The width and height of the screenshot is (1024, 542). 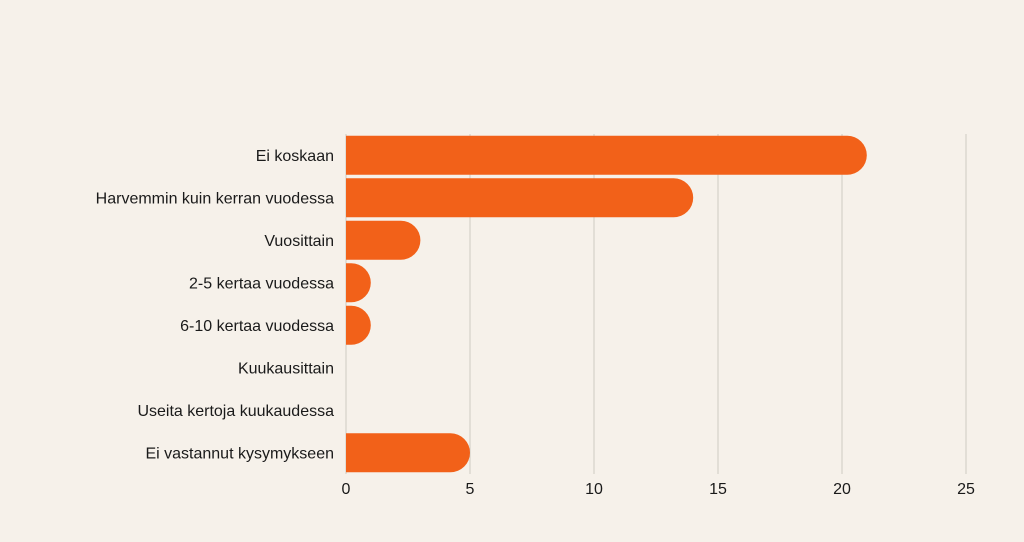 I want to click on category-label: 6-10 kertaa vuodessa, so click(x=257, y=326).